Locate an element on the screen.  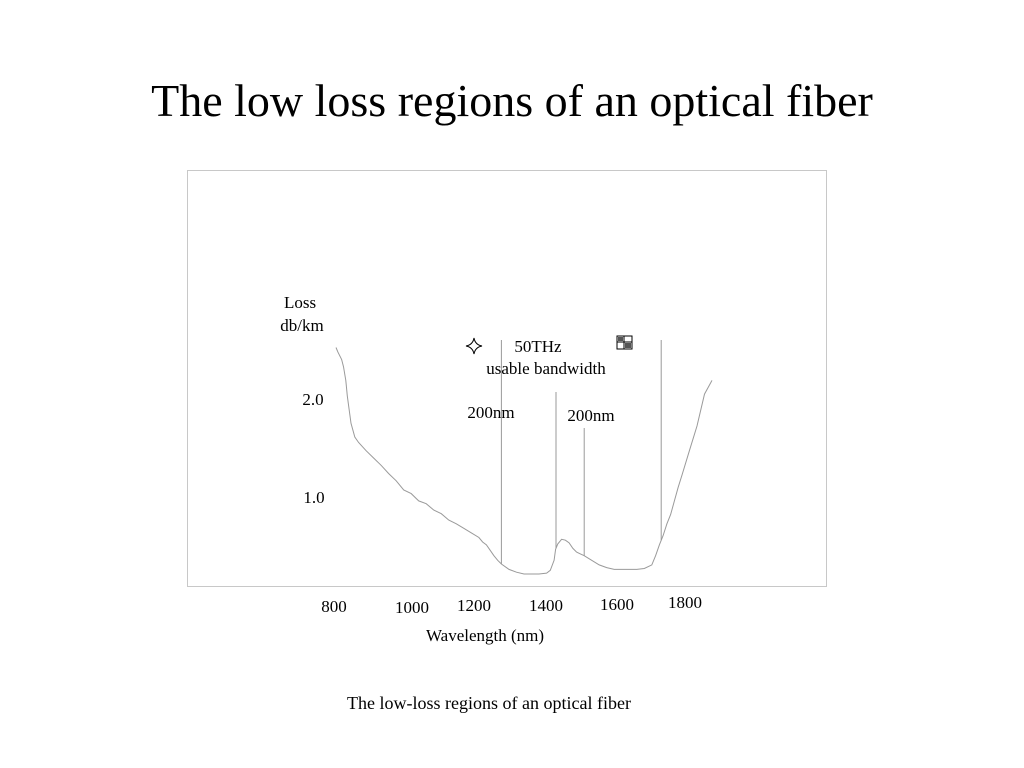
x-tick-label: 1800 is located at coordinates (685, 602).